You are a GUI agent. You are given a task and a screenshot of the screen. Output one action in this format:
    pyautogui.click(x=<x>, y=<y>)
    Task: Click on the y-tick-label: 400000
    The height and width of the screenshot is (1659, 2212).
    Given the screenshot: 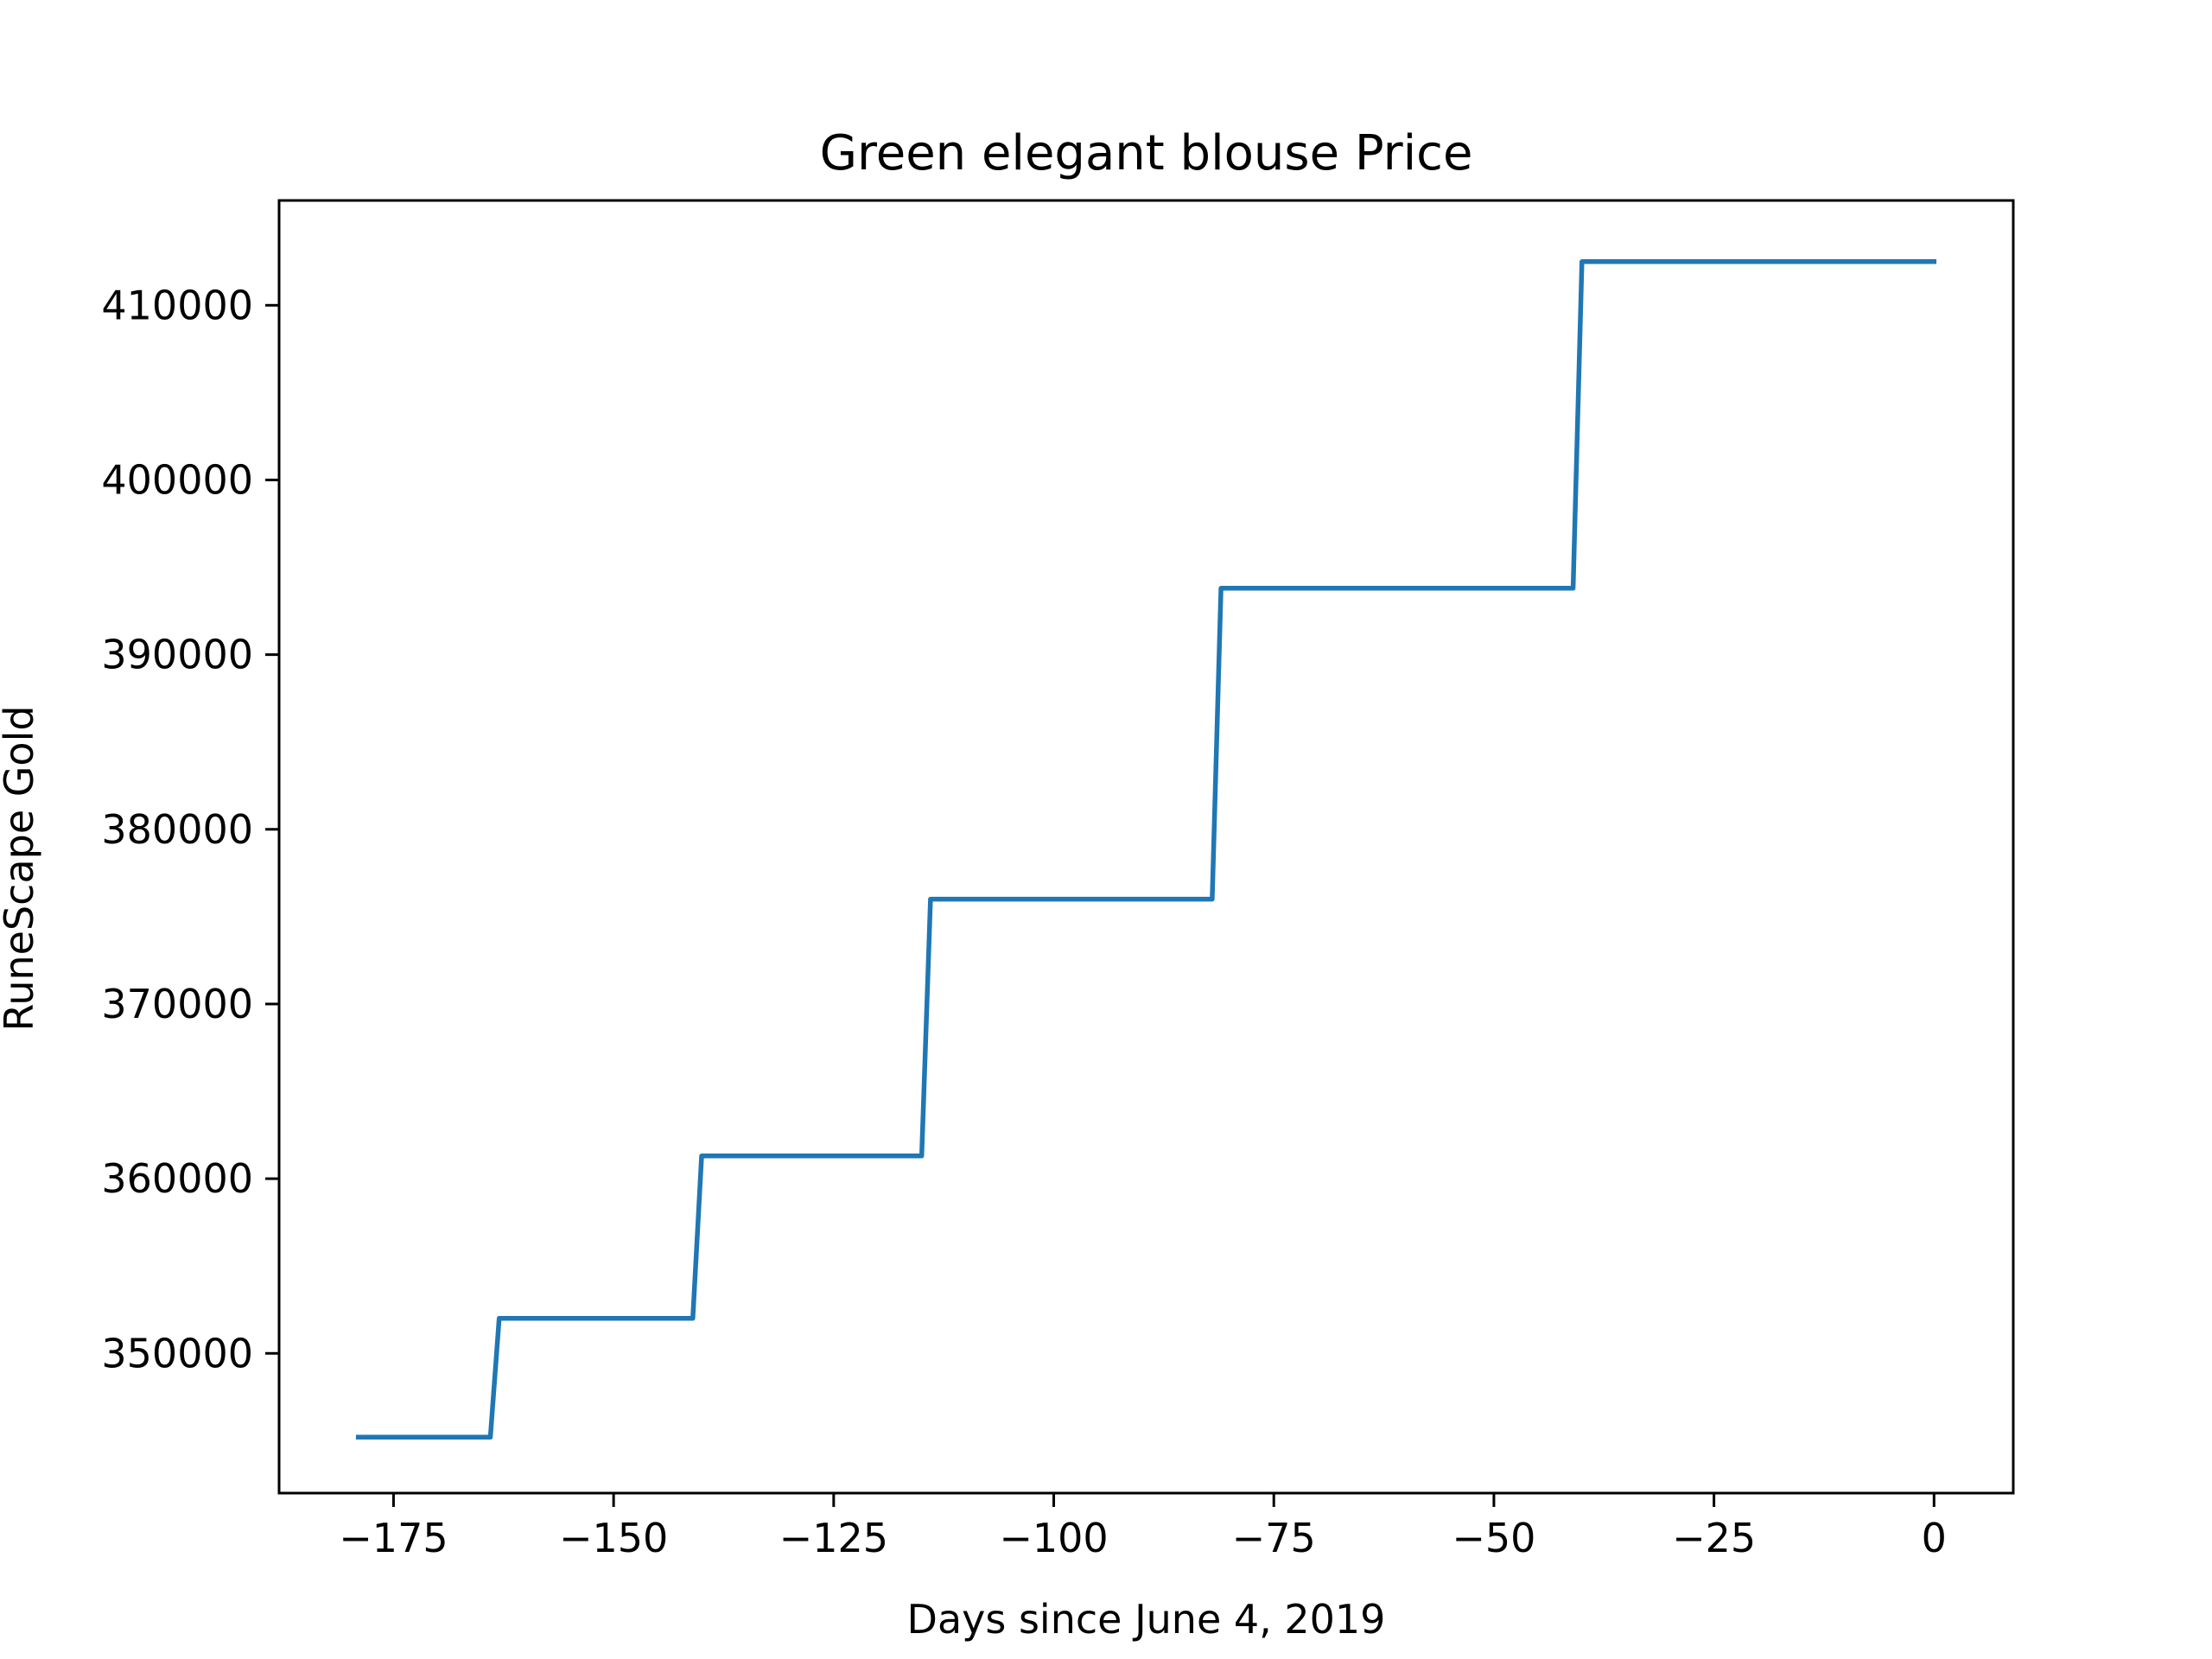 What is the action you would take?
    pyautogui.click(x=177, y=479)
    